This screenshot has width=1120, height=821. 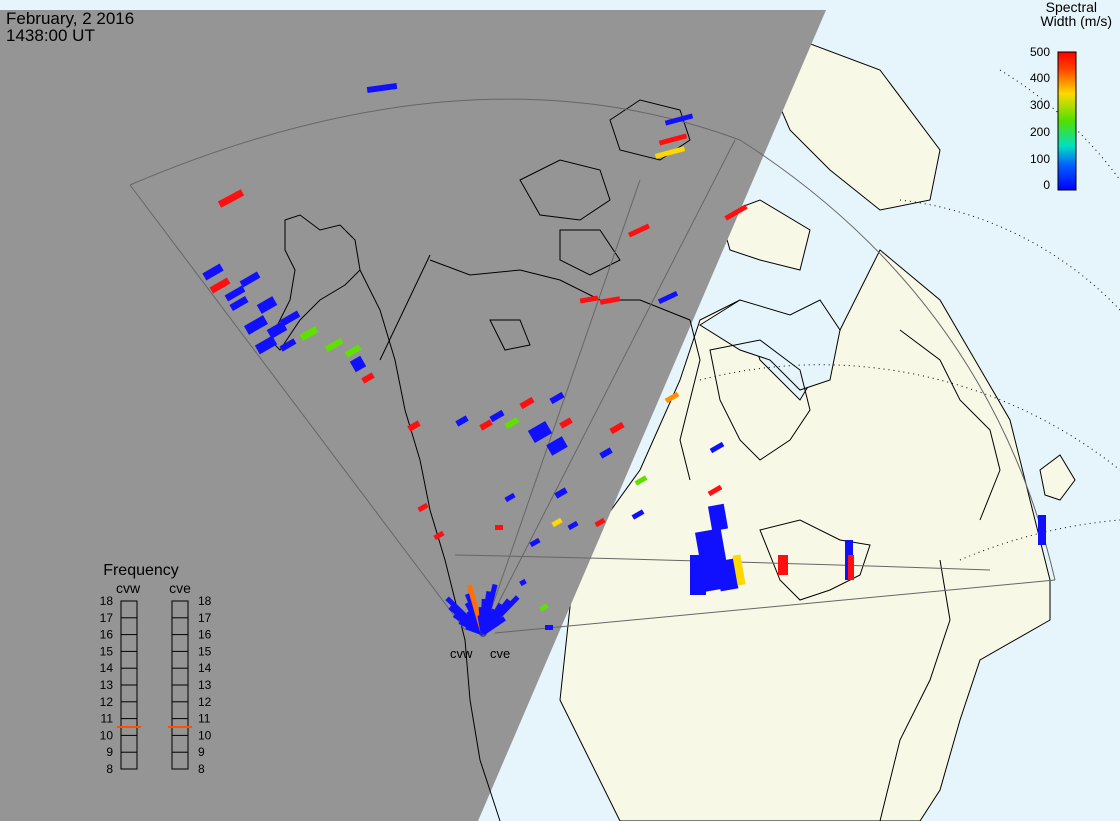 I want to click on colorbar-gradient, so click(x=1067, y=121).